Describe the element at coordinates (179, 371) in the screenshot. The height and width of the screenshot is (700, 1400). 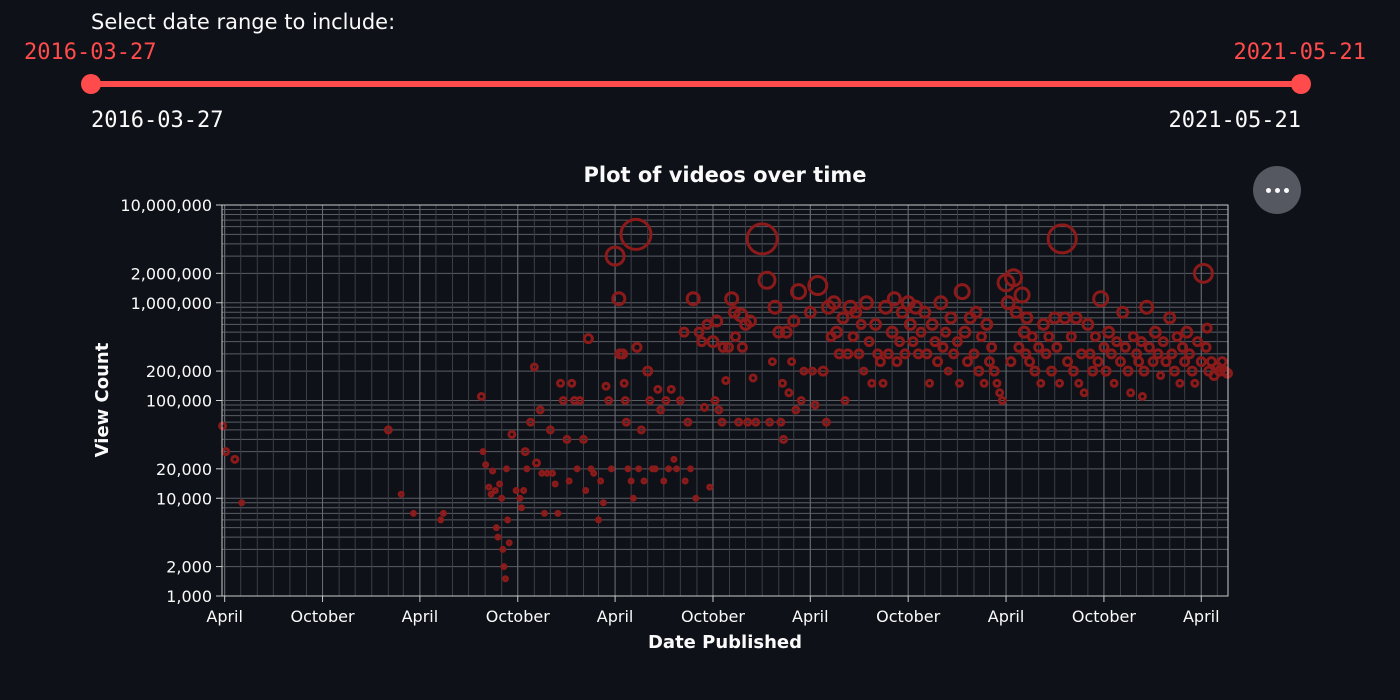
I see `y-tick-label: 200,000` at that location.